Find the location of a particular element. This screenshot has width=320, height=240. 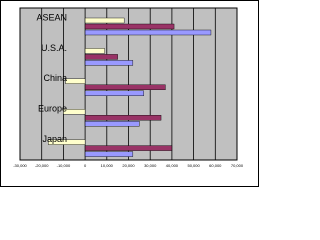

x-tick-label: 50,000 is located at coordinates (193, 165).